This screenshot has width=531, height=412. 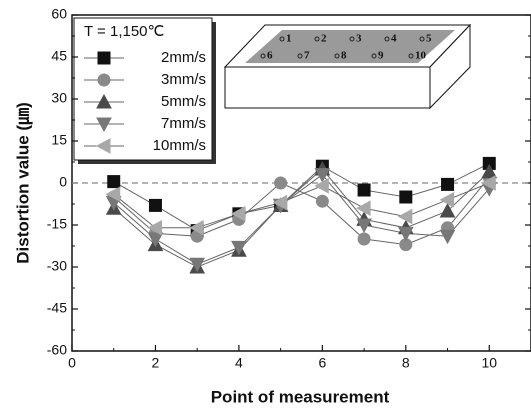 I want to click on inset-label: 6, so click(x=270, y=56).